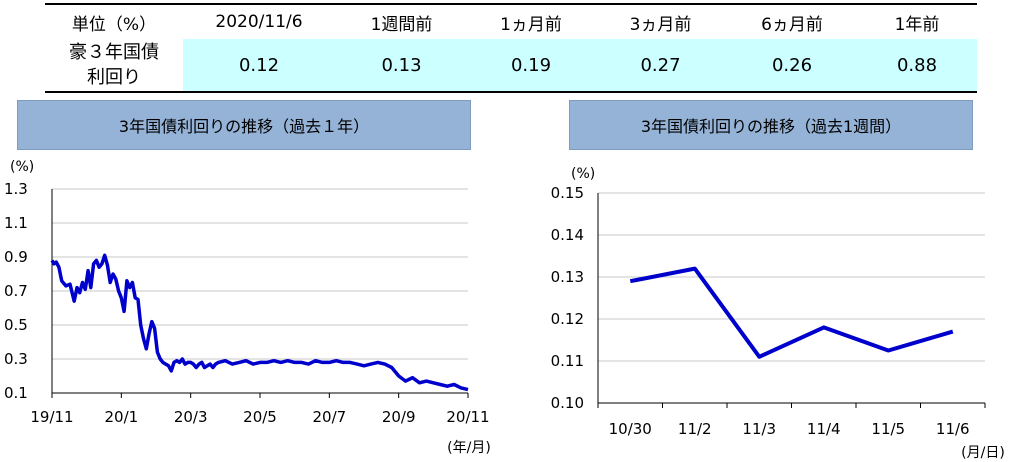  What do you see at coordinates (259, 21) in the screenshot?
I see `column-header: 2020/11/6` at bounding box center [259, 21].